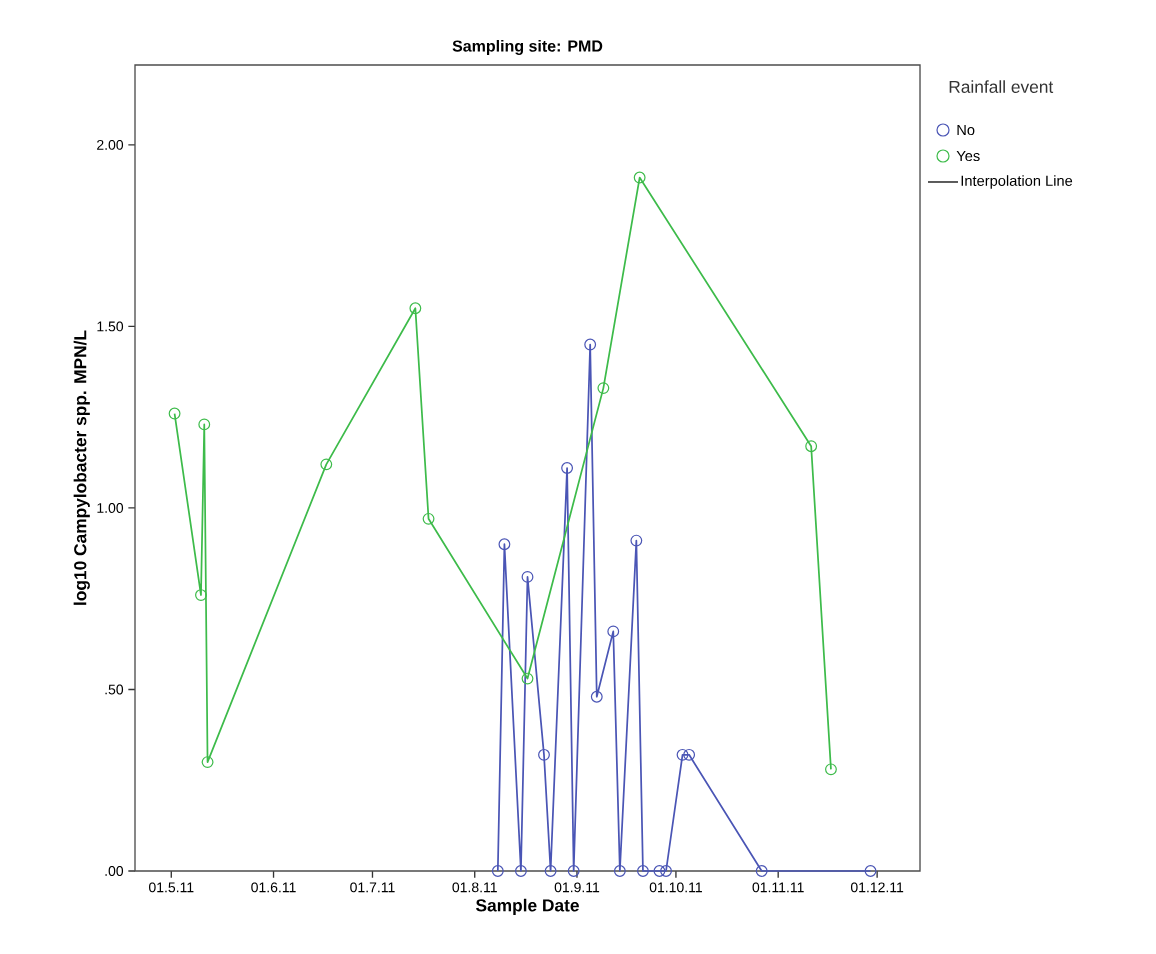 This screenshot has width=1156, height=954. What do you see at coordinates (114, 689) in the screenshot?
I see `y-tick-label: .50` at bounding box center [114, 689].